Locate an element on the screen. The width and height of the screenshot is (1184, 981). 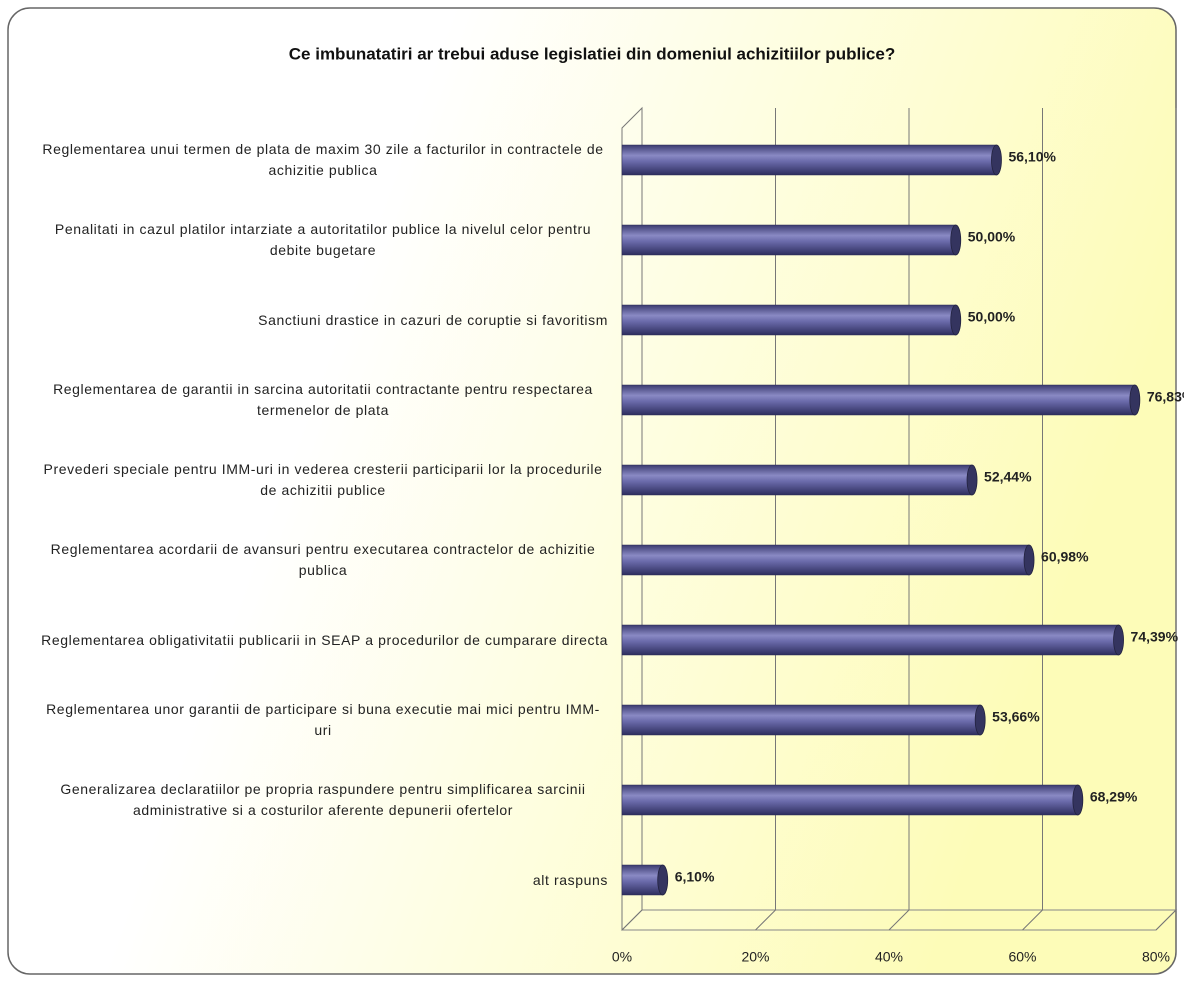
value-label: 60,98% is located at coordinates (1065, 557).